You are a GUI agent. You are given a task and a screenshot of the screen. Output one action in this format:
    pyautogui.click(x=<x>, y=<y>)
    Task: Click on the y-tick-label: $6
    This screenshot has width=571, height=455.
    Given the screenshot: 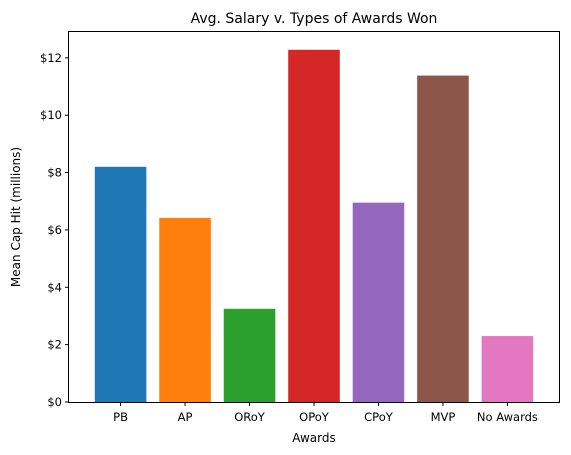 What is the action you would take?
    pyautogui.click(x=54, y=230)
    